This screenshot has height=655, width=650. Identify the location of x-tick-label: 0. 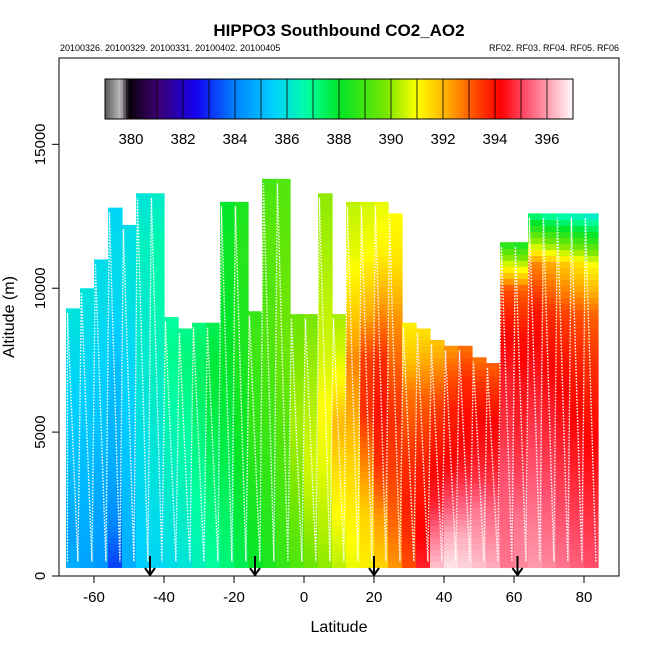
(304, 597).